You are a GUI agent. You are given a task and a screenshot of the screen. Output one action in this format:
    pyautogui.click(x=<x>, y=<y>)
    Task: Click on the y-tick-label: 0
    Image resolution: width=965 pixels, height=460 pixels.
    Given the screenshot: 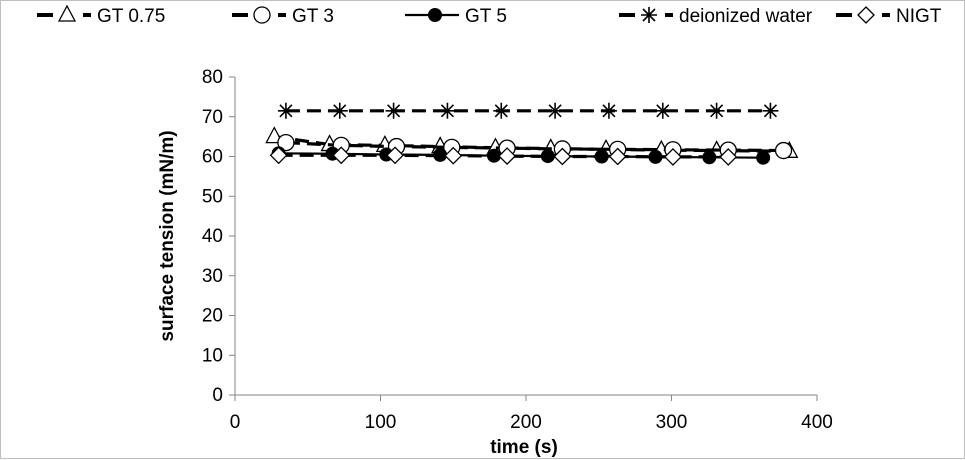 What is the action you would take?
    pyautogui.click(x=217, y=395)
    